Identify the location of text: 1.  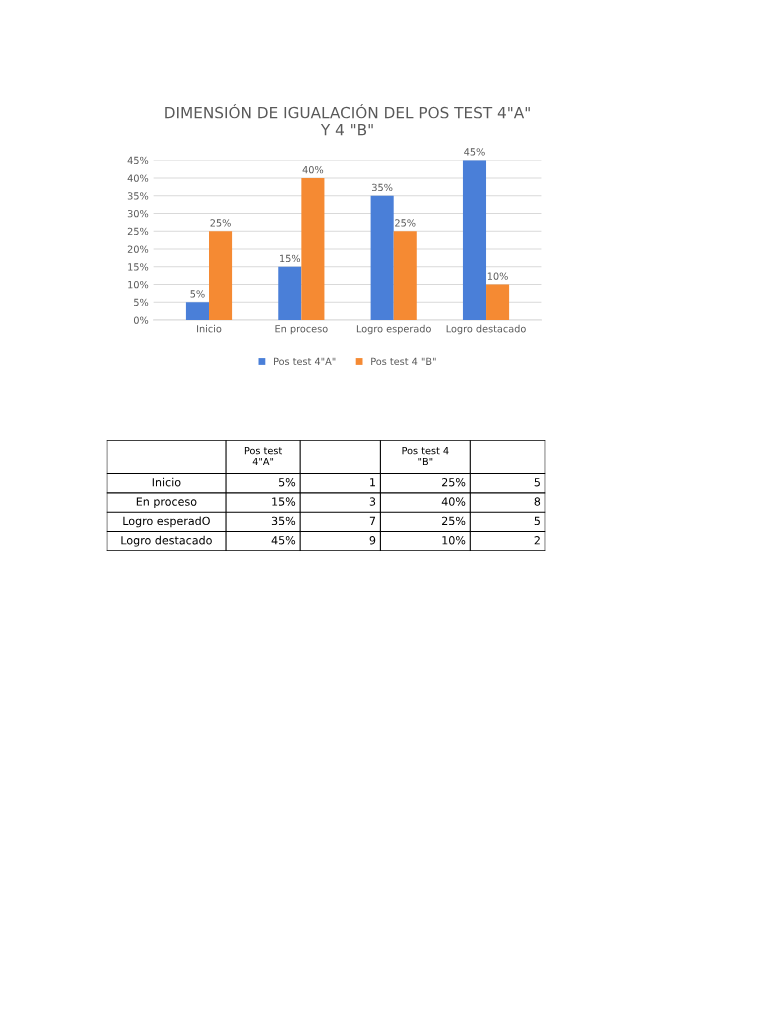
(372, 482).